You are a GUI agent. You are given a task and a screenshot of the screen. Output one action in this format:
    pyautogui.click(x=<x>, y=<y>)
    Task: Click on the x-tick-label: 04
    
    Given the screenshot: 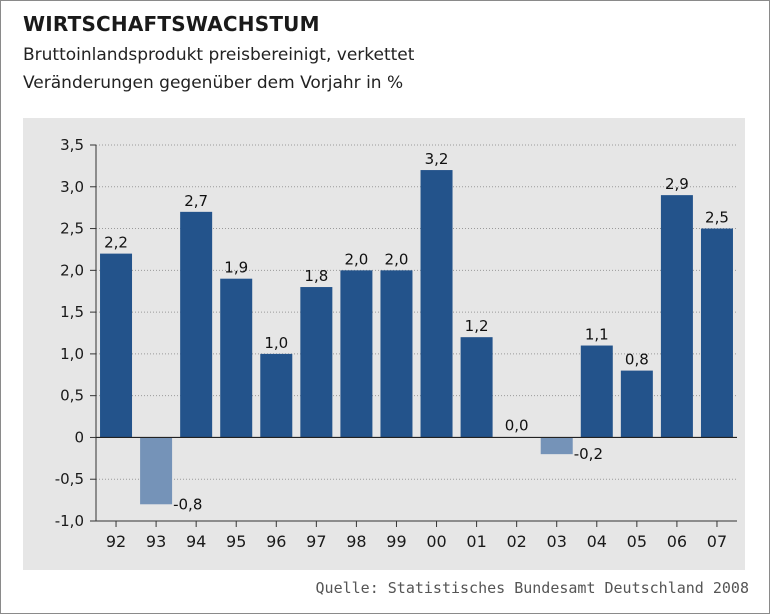 What is the action you would take?
    pyautogui.click(x=597, y=541)
    